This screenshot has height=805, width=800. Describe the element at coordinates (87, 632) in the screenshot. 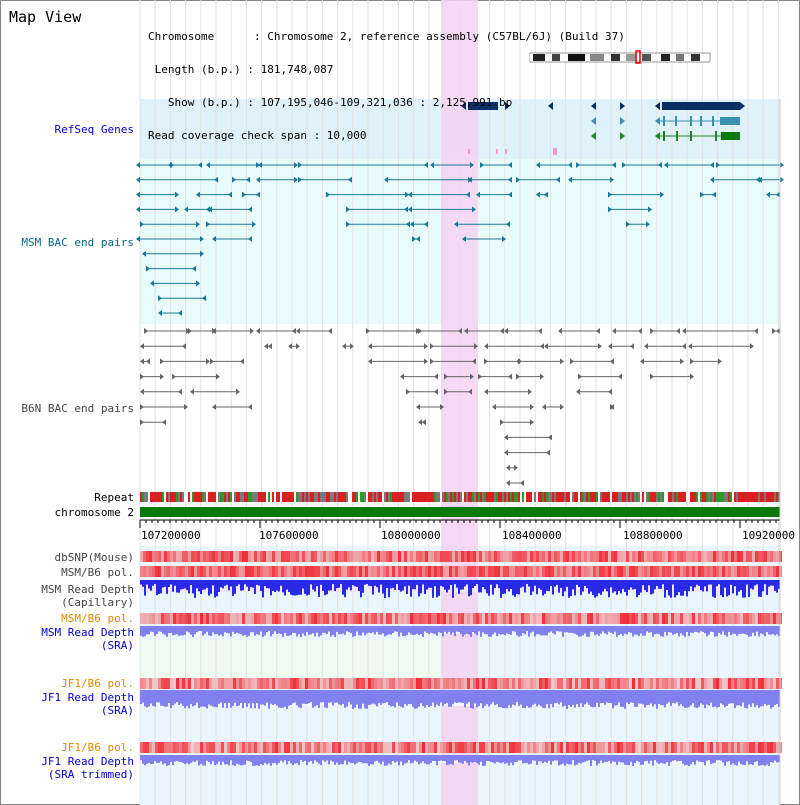

I see `track-label-msm-depth-sra: MSM Read Depth` at that location.